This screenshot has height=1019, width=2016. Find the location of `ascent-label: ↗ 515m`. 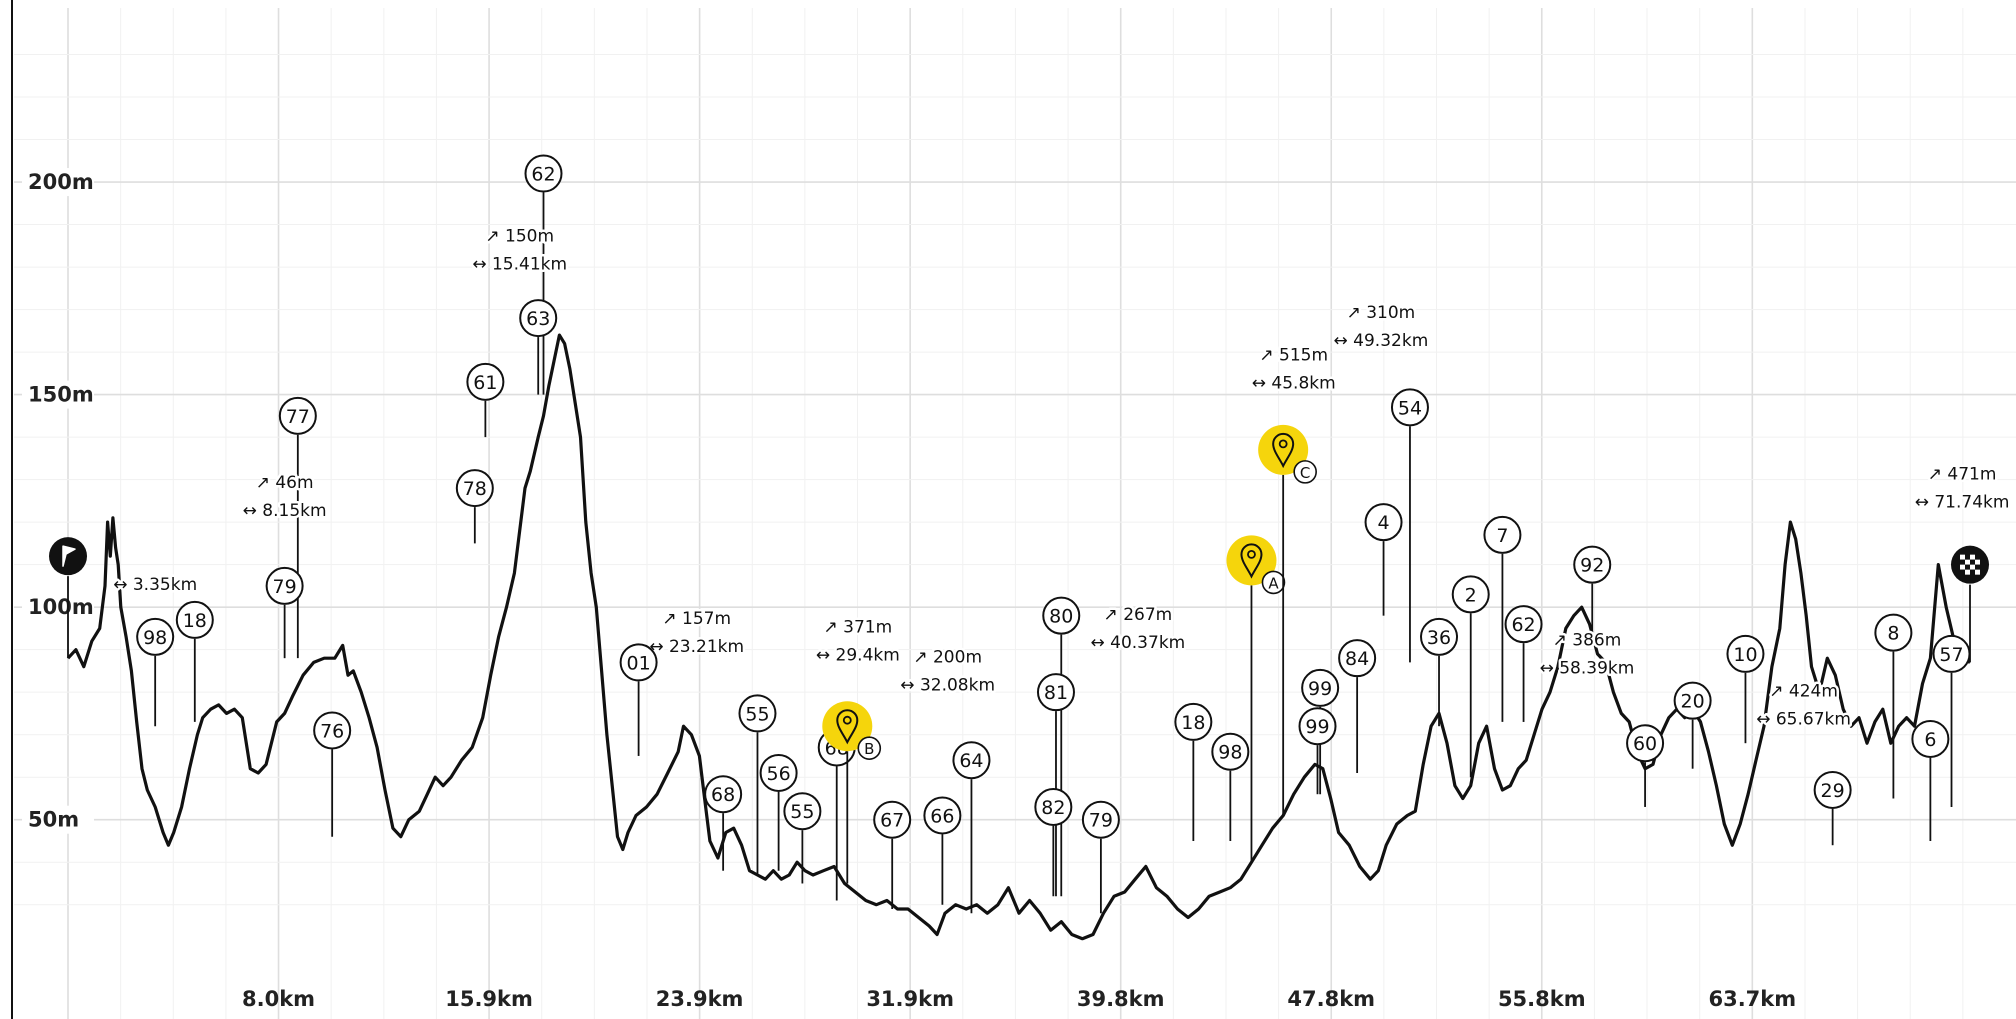

ascent-label: ↗ 515m is located at coordinates (1293, 356).